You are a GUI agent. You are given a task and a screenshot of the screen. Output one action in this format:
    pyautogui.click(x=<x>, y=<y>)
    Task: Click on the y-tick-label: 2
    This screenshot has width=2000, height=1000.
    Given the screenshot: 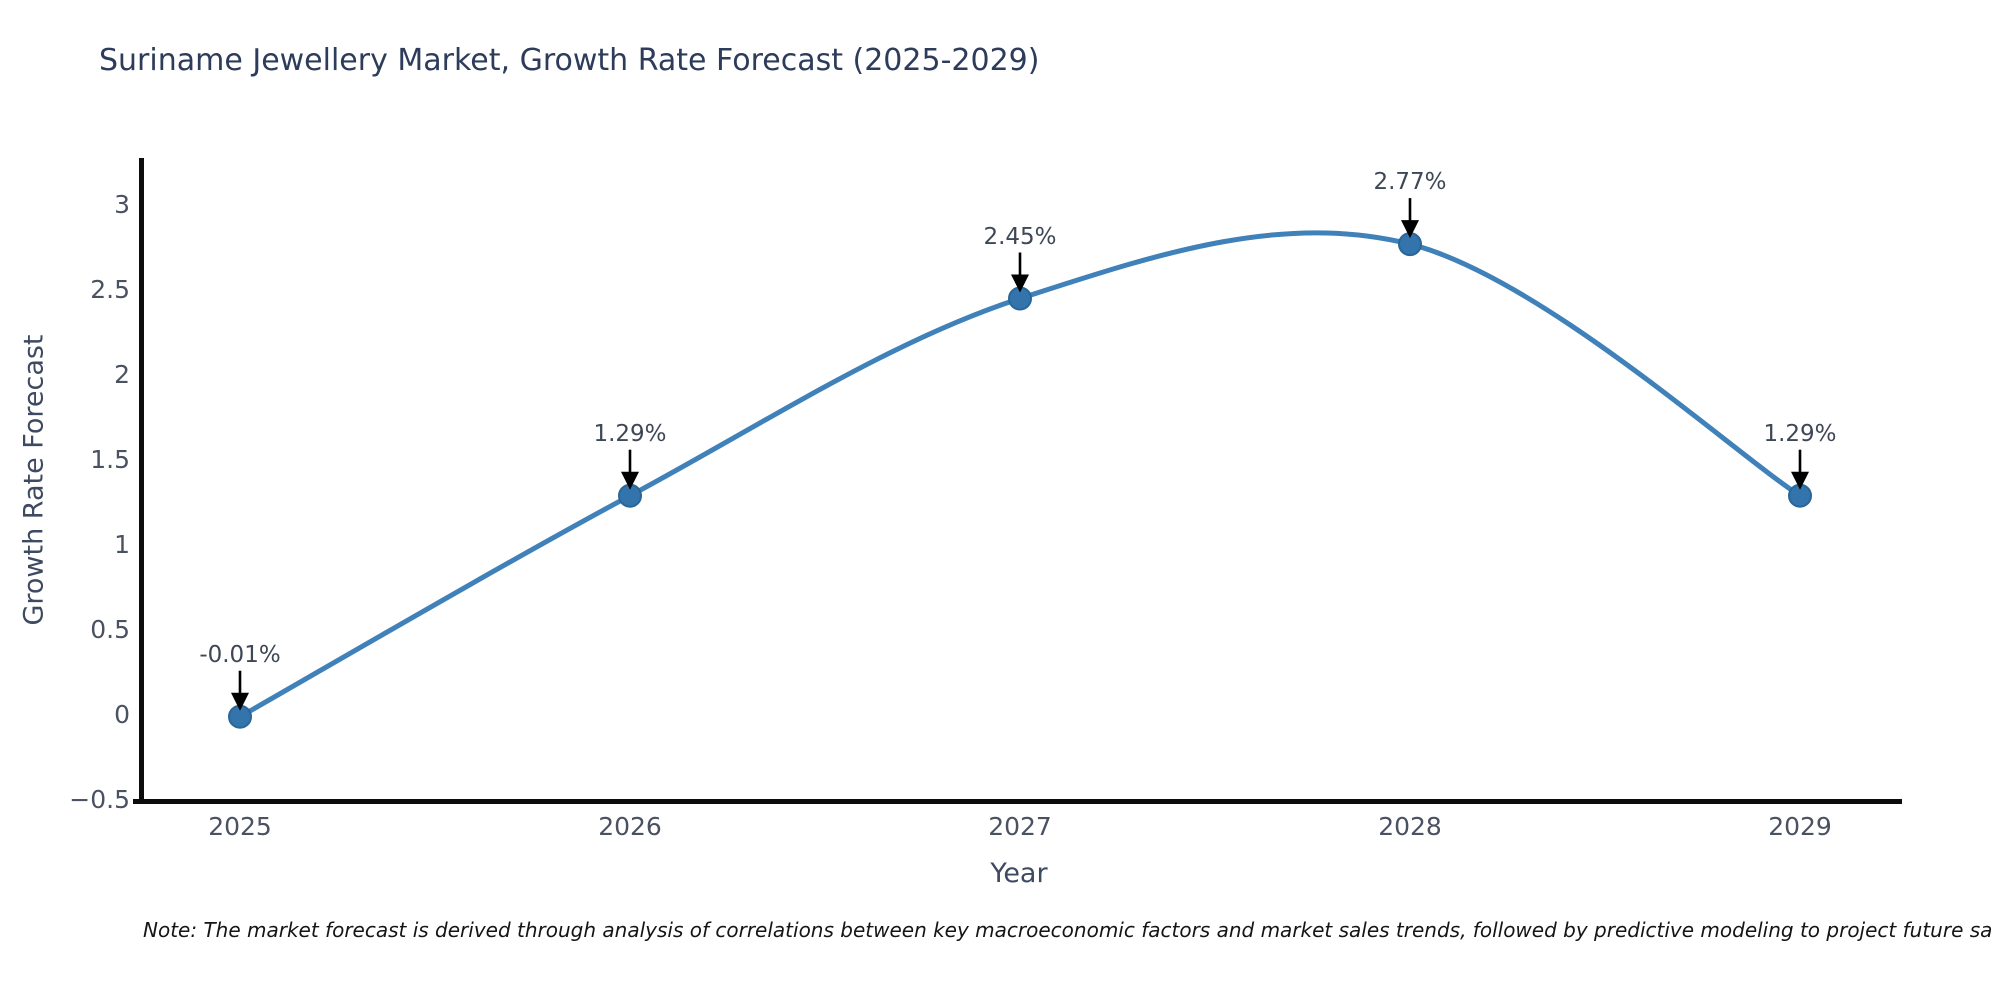 What is the action you would take?
    pyautogui.click(x=122, y=374)
    